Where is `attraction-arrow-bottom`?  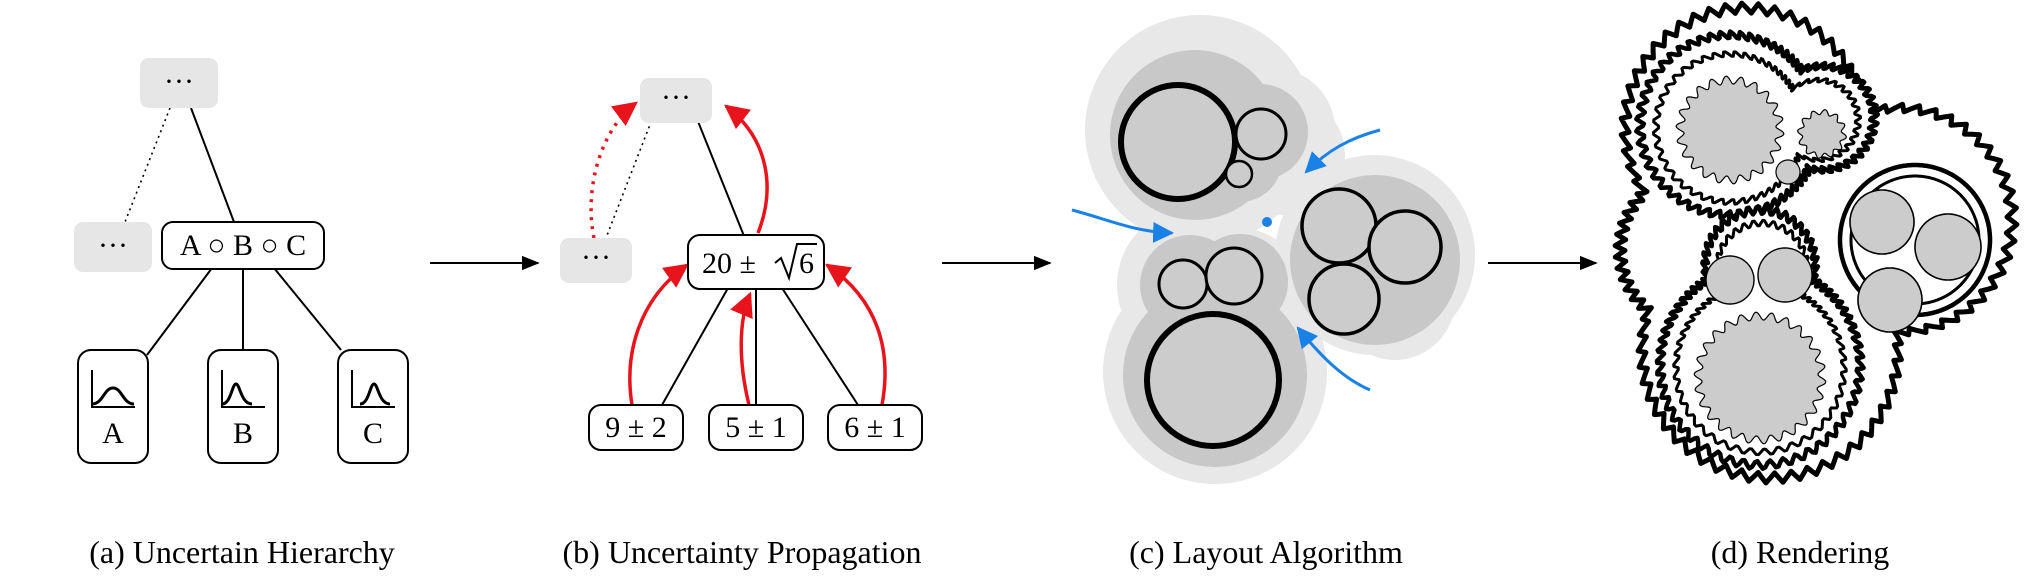 attraction-arrow-bottom is located at coordinates (1333, 359).